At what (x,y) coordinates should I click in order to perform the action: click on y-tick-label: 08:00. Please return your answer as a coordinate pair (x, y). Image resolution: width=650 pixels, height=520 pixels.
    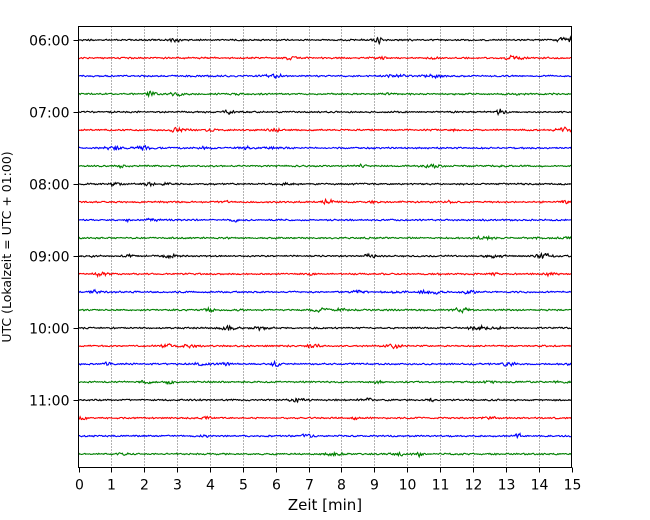
    Looking at the image, I should click on (49, 186).